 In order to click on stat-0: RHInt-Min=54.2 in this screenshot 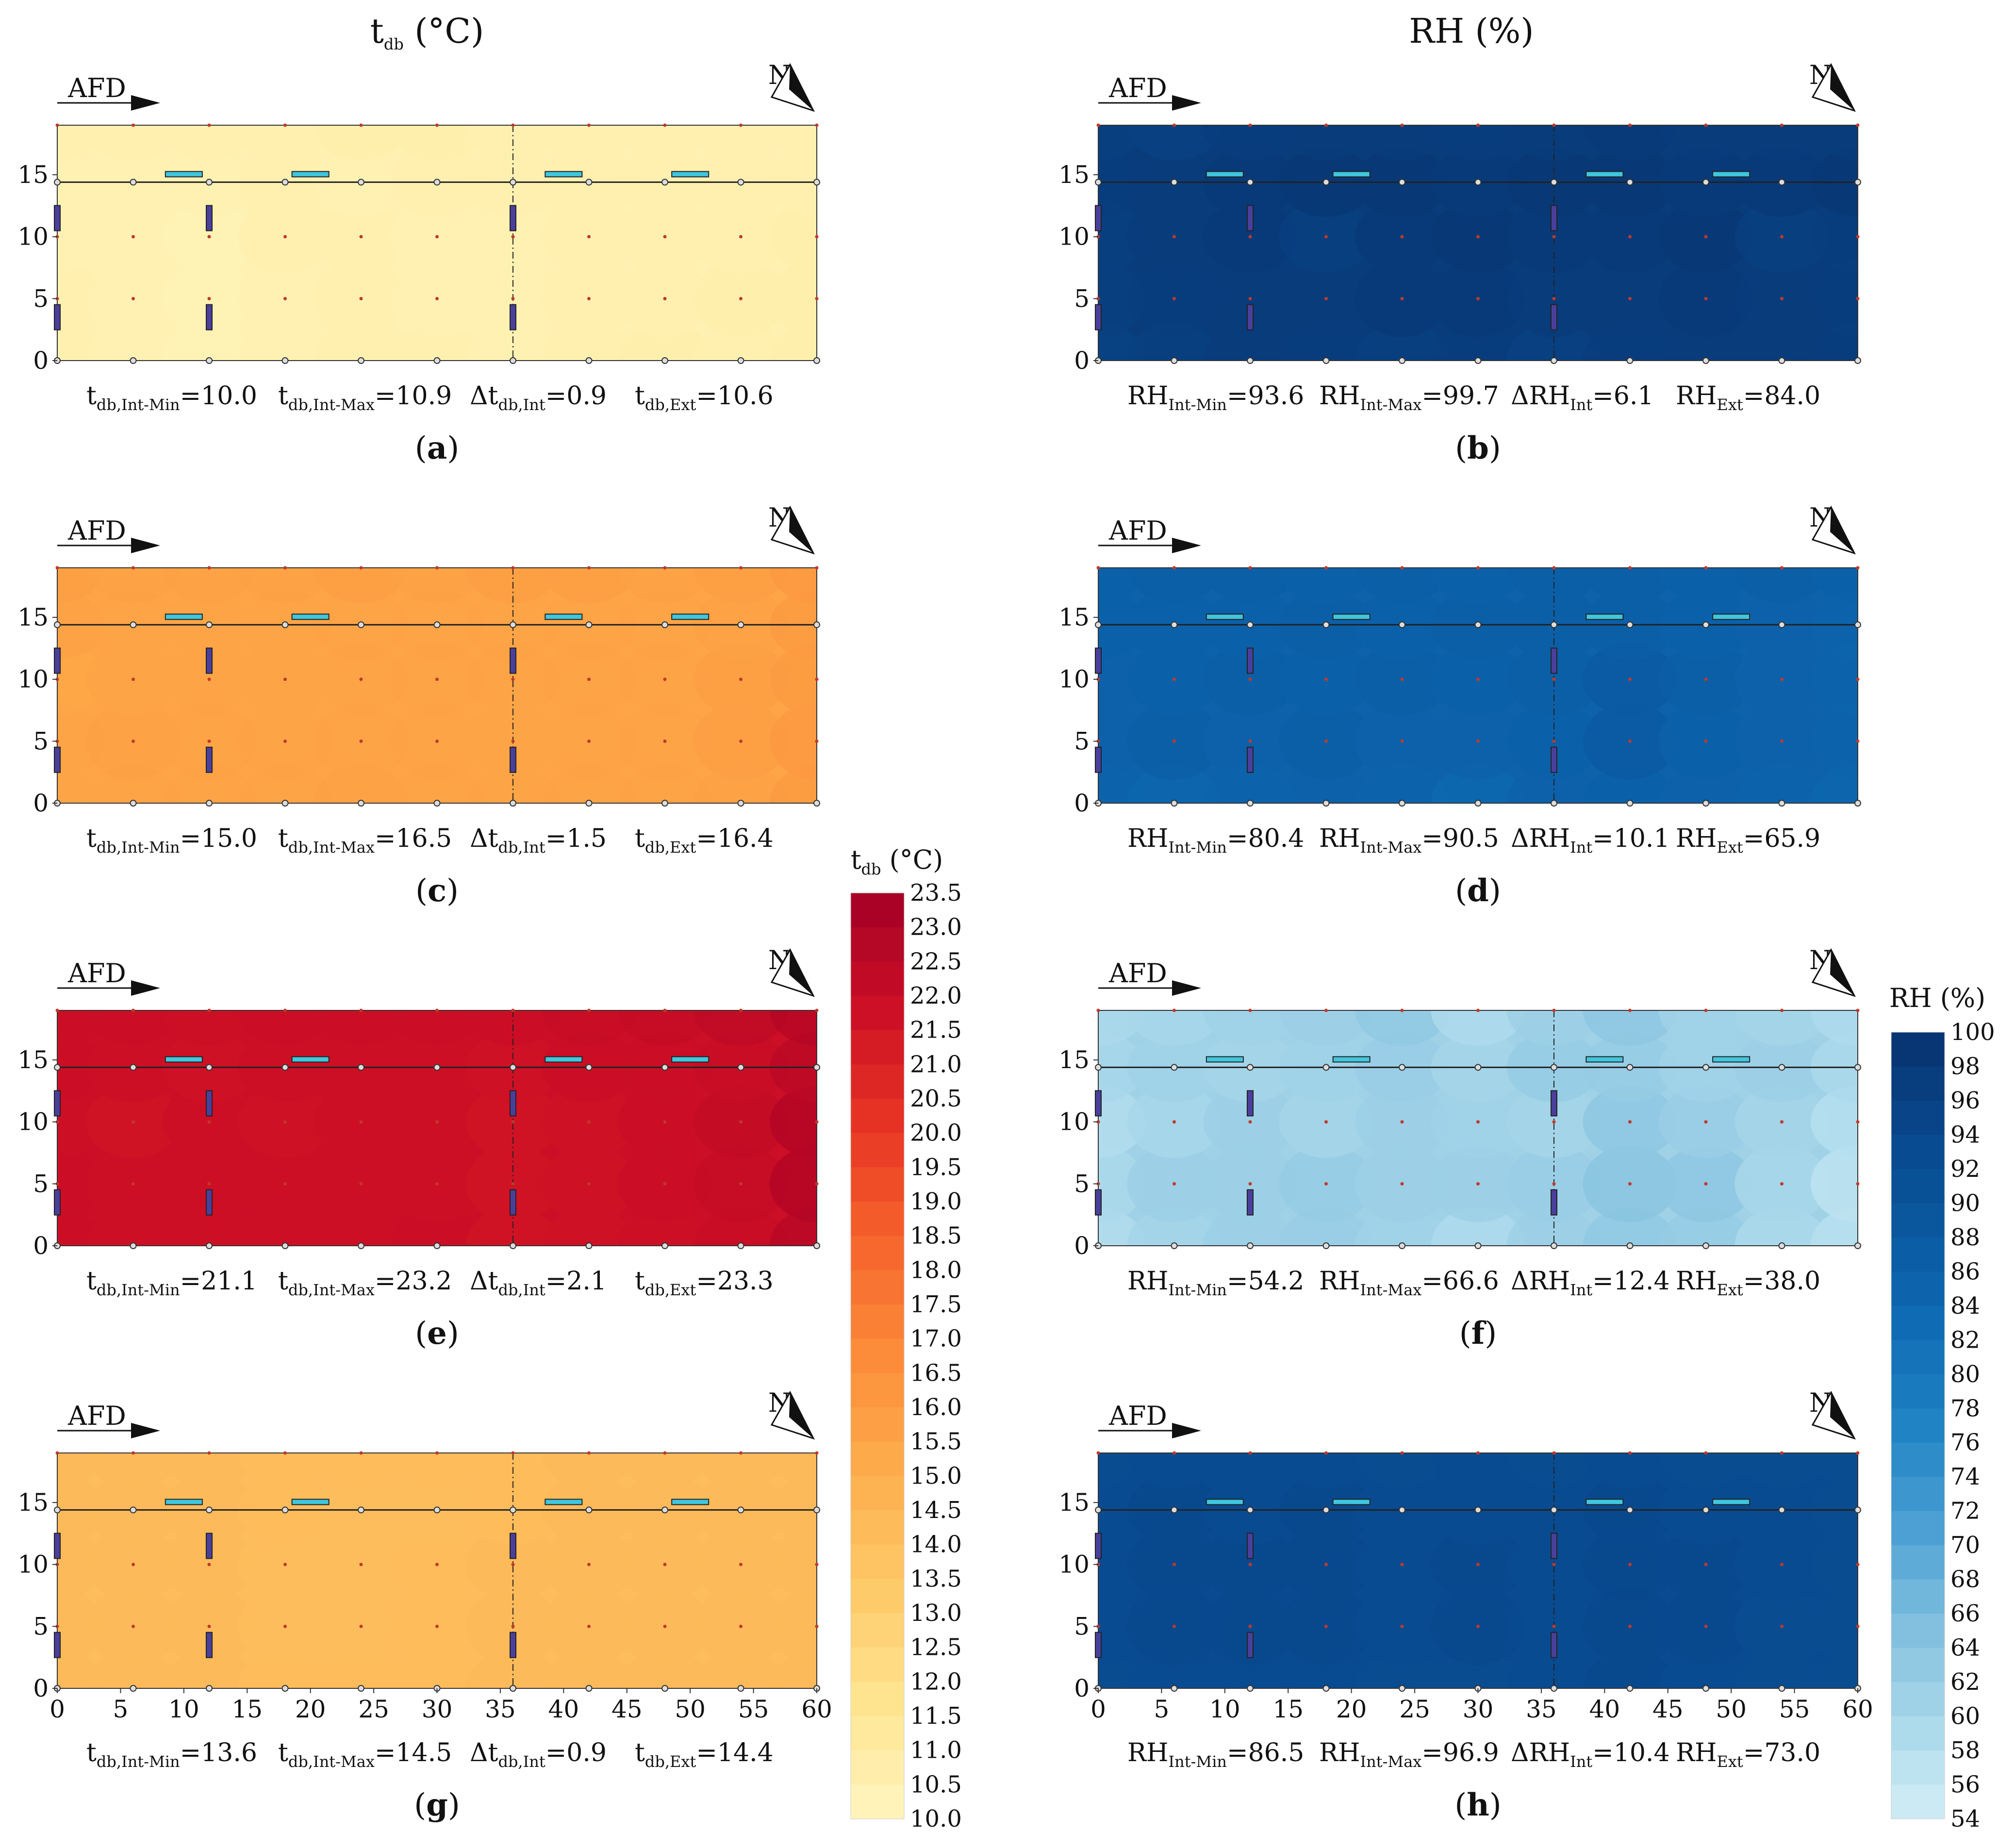, I will do `click(1216, 1283)`.